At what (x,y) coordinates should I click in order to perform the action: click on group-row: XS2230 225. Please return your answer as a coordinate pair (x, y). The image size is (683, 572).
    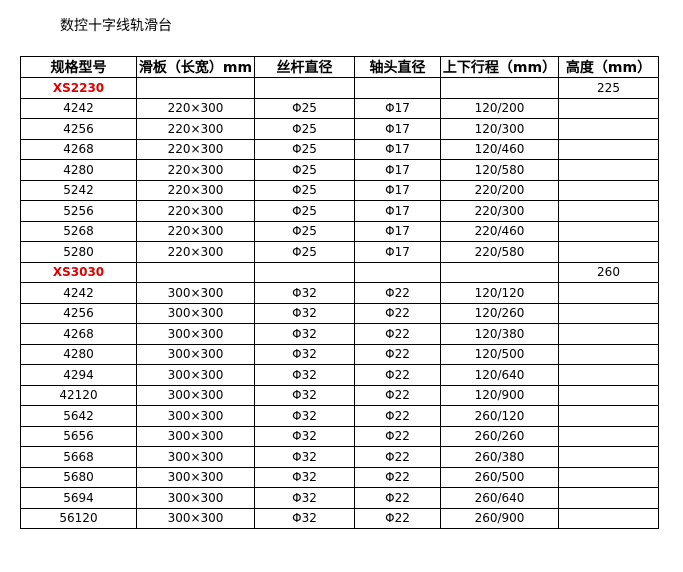
    Looking at the image, I should click on (339, 88).